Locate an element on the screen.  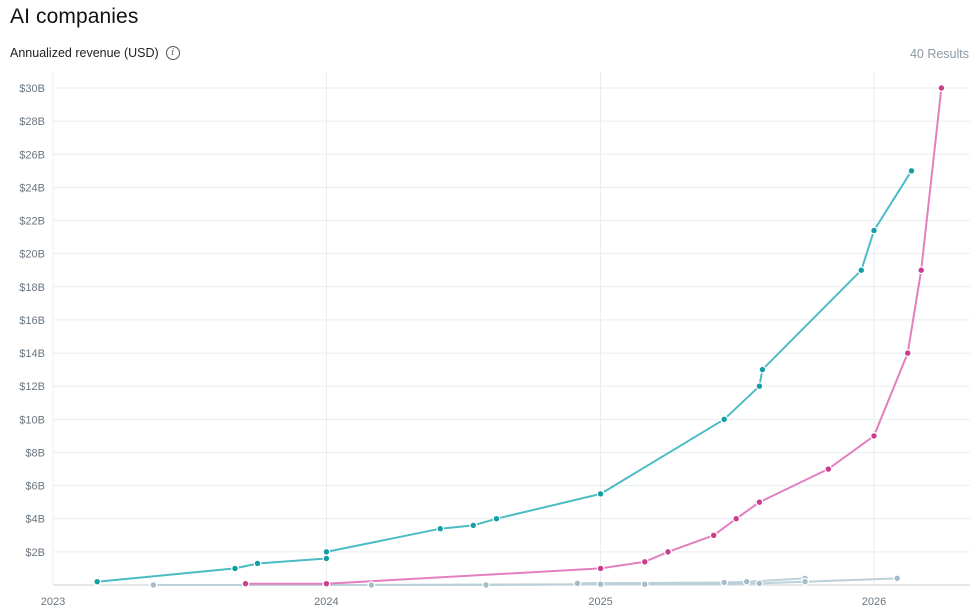
y-tick-label: $20B is located at coordinates (32, 255).